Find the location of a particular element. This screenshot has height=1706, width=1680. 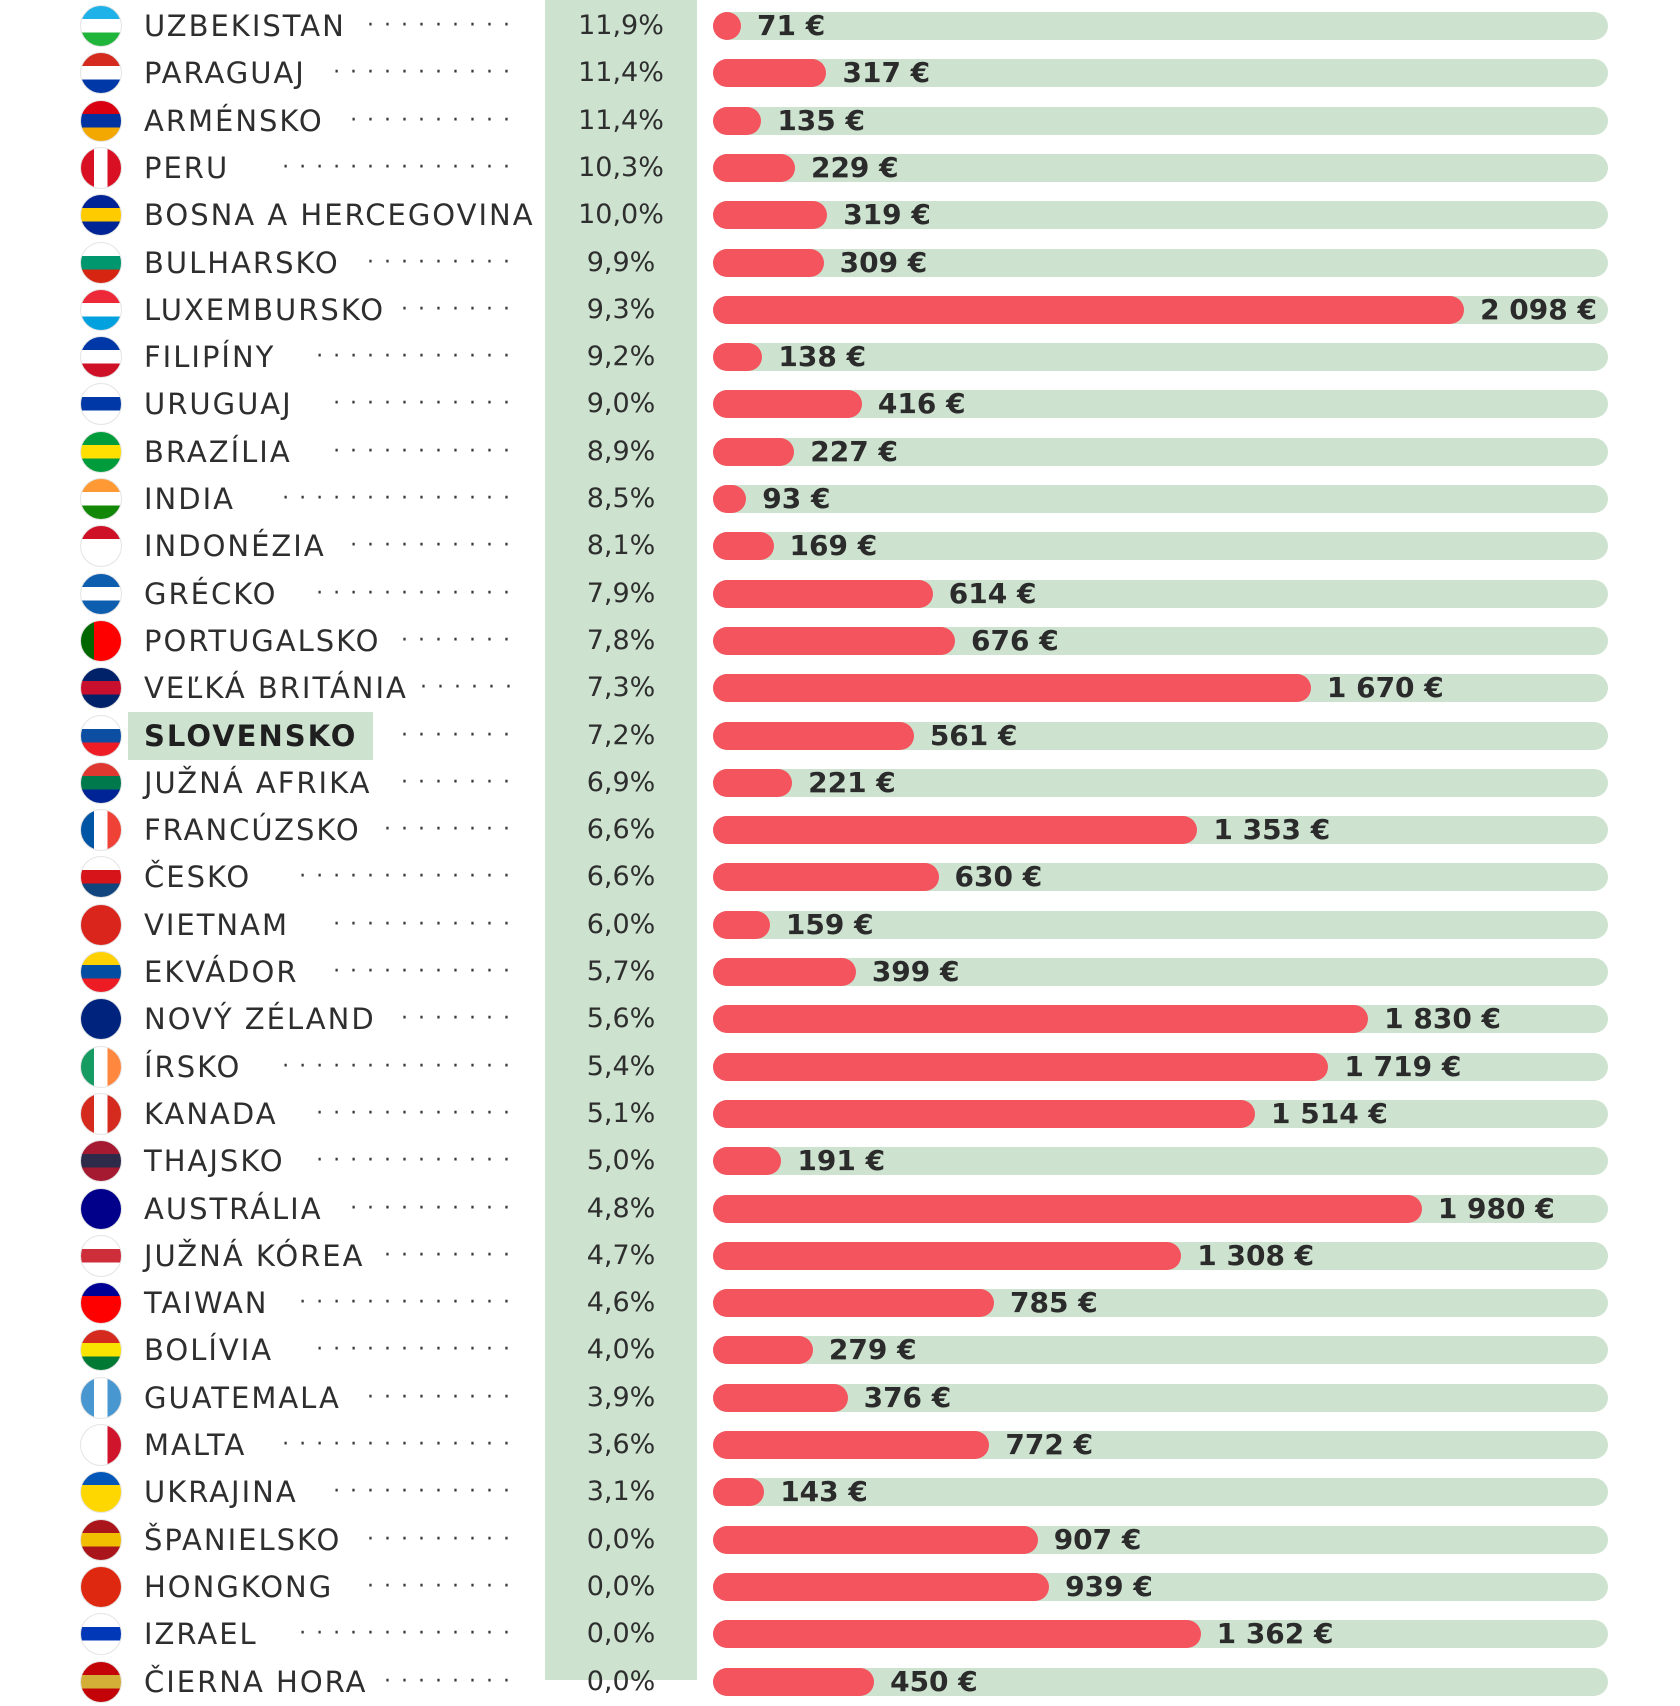

percent-label: 7,3% is located at coordinates (621, 688).